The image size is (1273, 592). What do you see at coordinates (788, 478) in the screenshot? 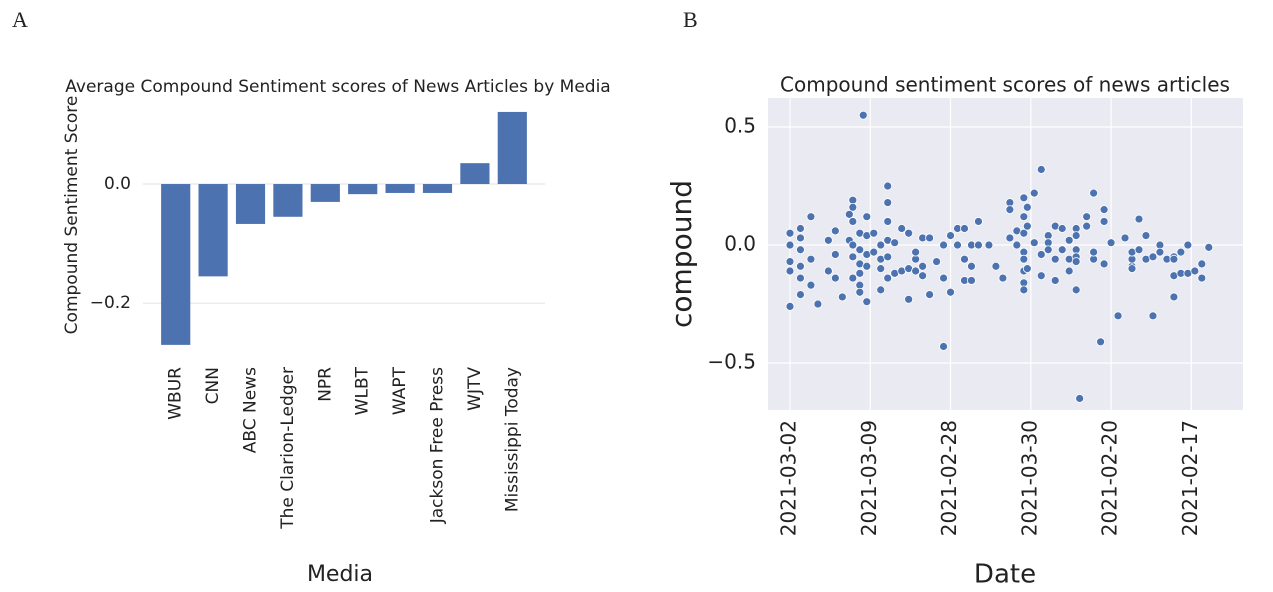
I see `x-tick-label: 2021-03-02` at bounding box center [788, 478].